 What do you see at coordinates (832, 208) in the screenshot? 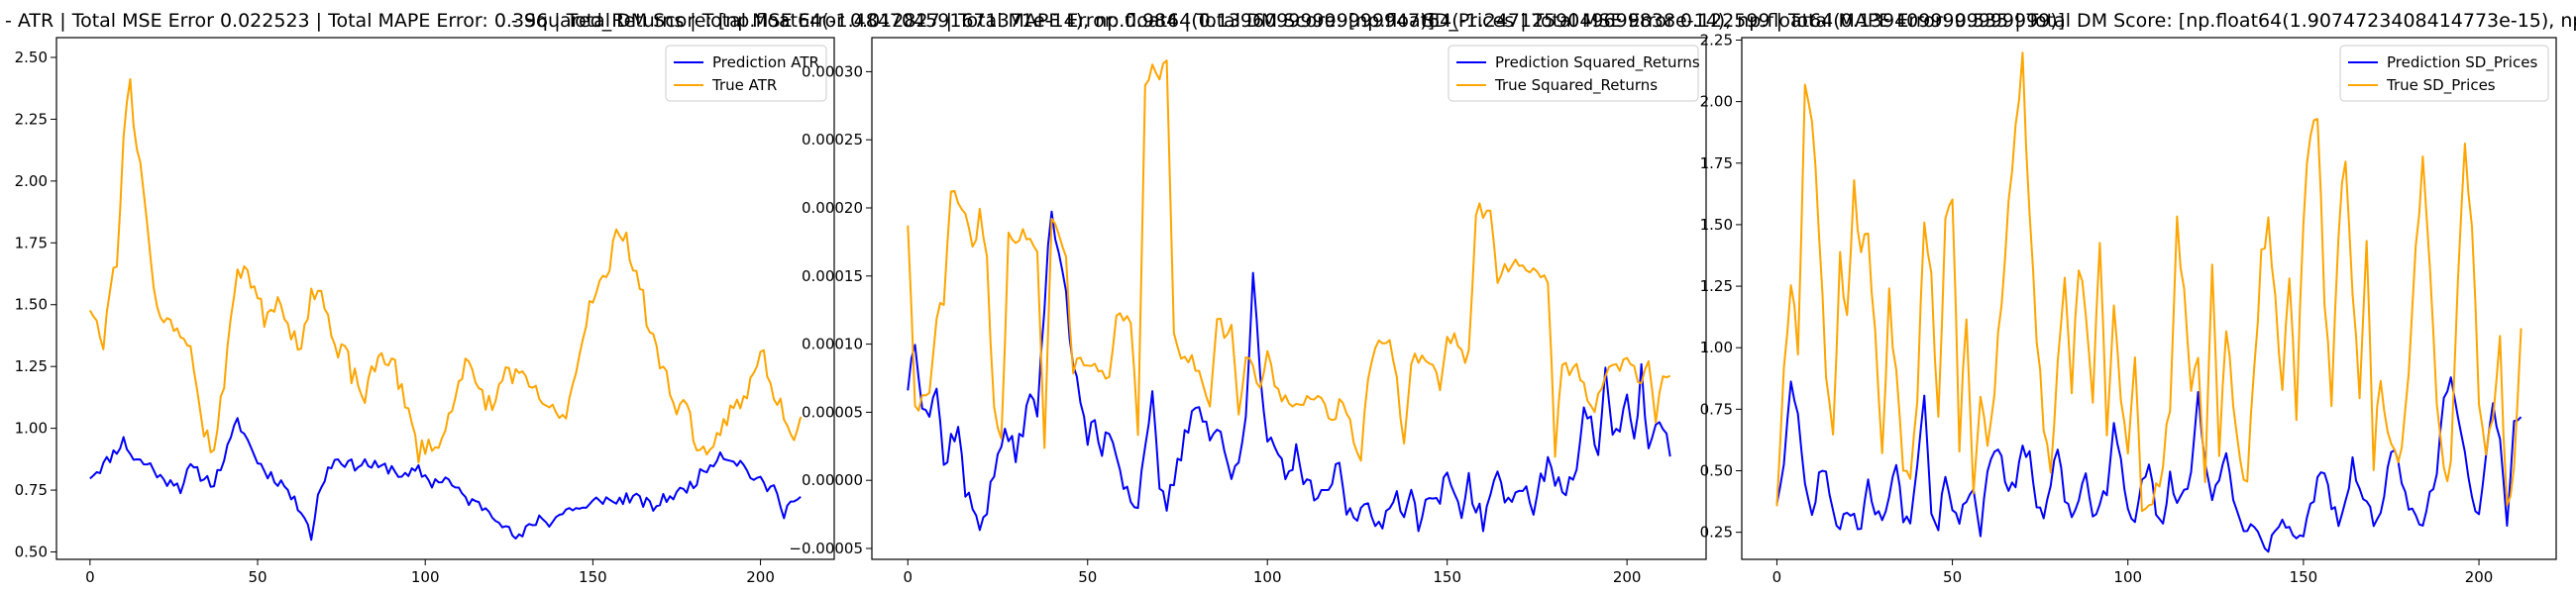
I see `y-tick-label: 0.00020` at bounding box center [832, 208].